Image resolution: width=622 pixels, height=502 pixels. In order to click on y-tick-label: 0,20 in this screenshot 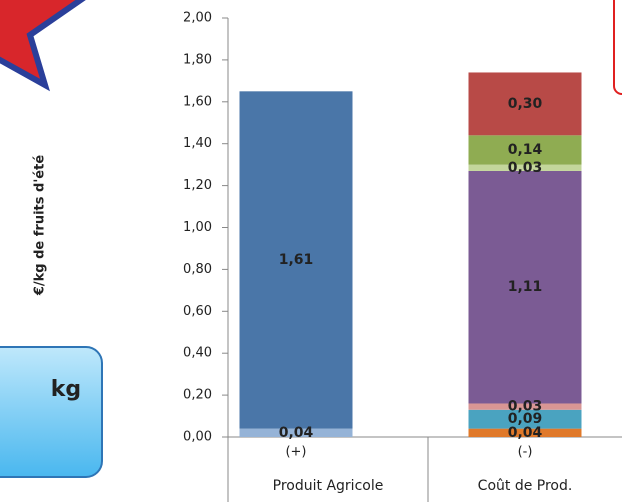, I will do `click(197, 395)`.